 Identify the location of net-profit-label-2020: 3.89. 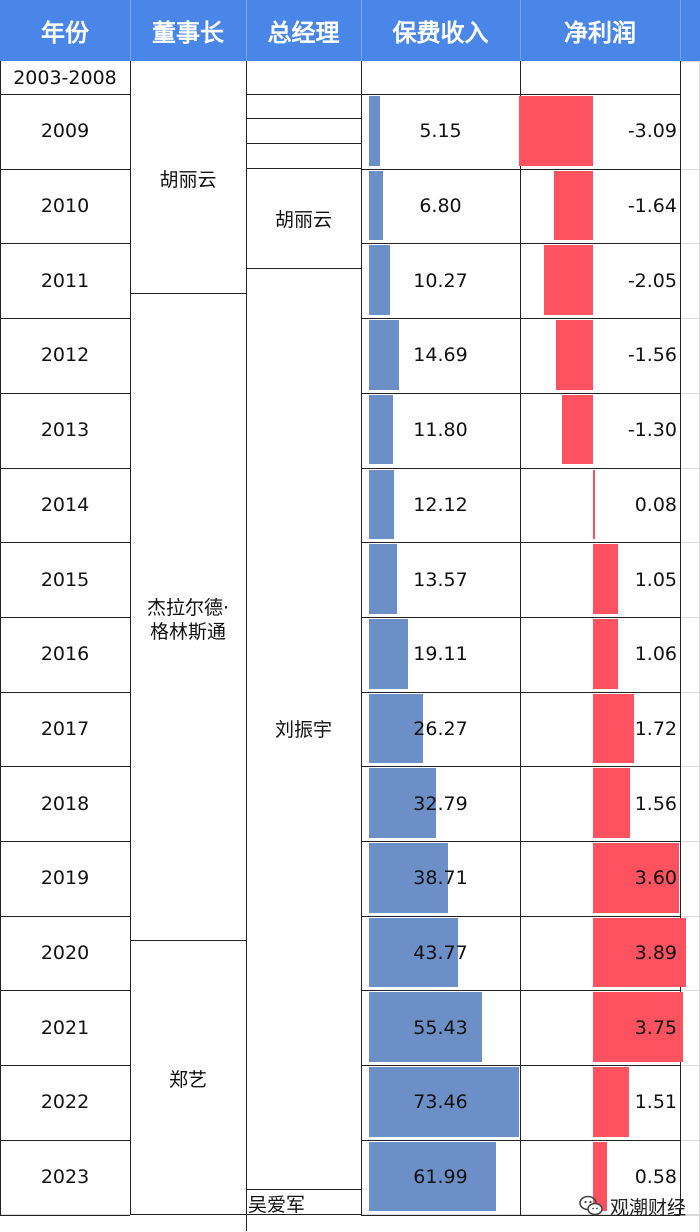
(655, 953).